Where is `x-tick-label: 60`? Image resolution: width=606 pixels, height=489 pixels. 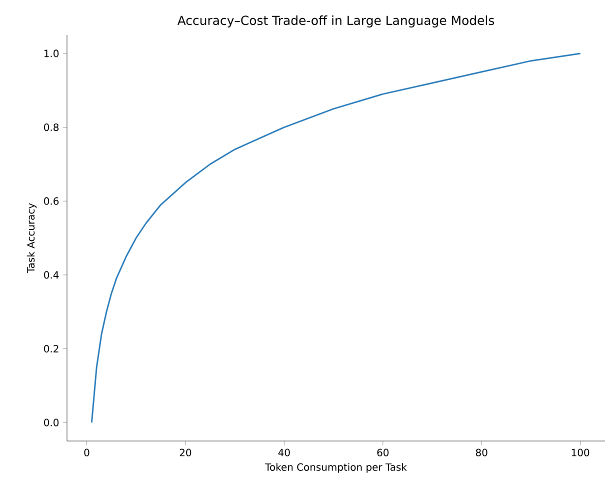
x-tick-label: 60 is located at coordinates (383, 452).